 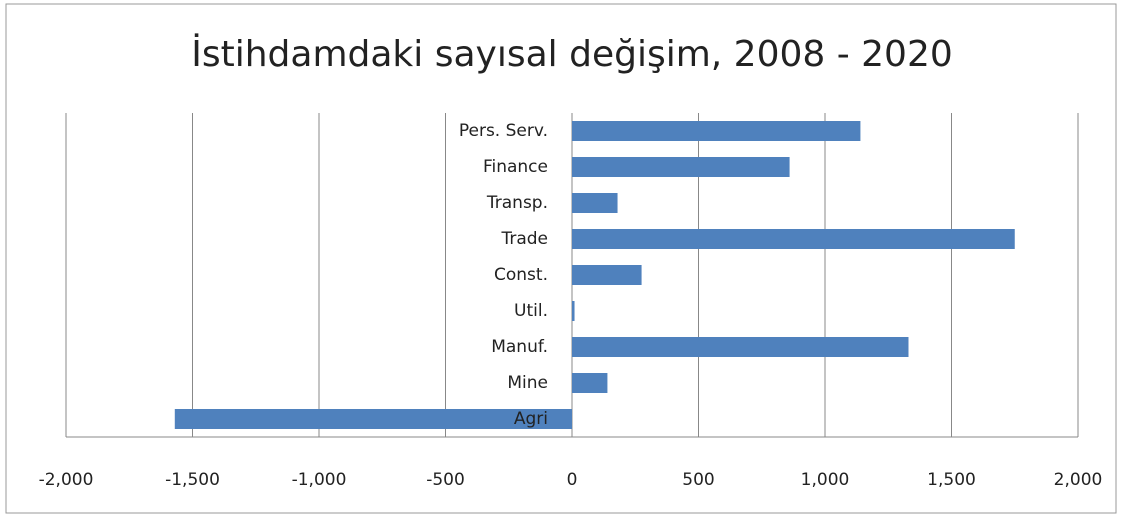 What do you see at coordinates (531, 419) in the screenshot?
I see `y-tick-label: Agri` at bounding box center [531, 419].